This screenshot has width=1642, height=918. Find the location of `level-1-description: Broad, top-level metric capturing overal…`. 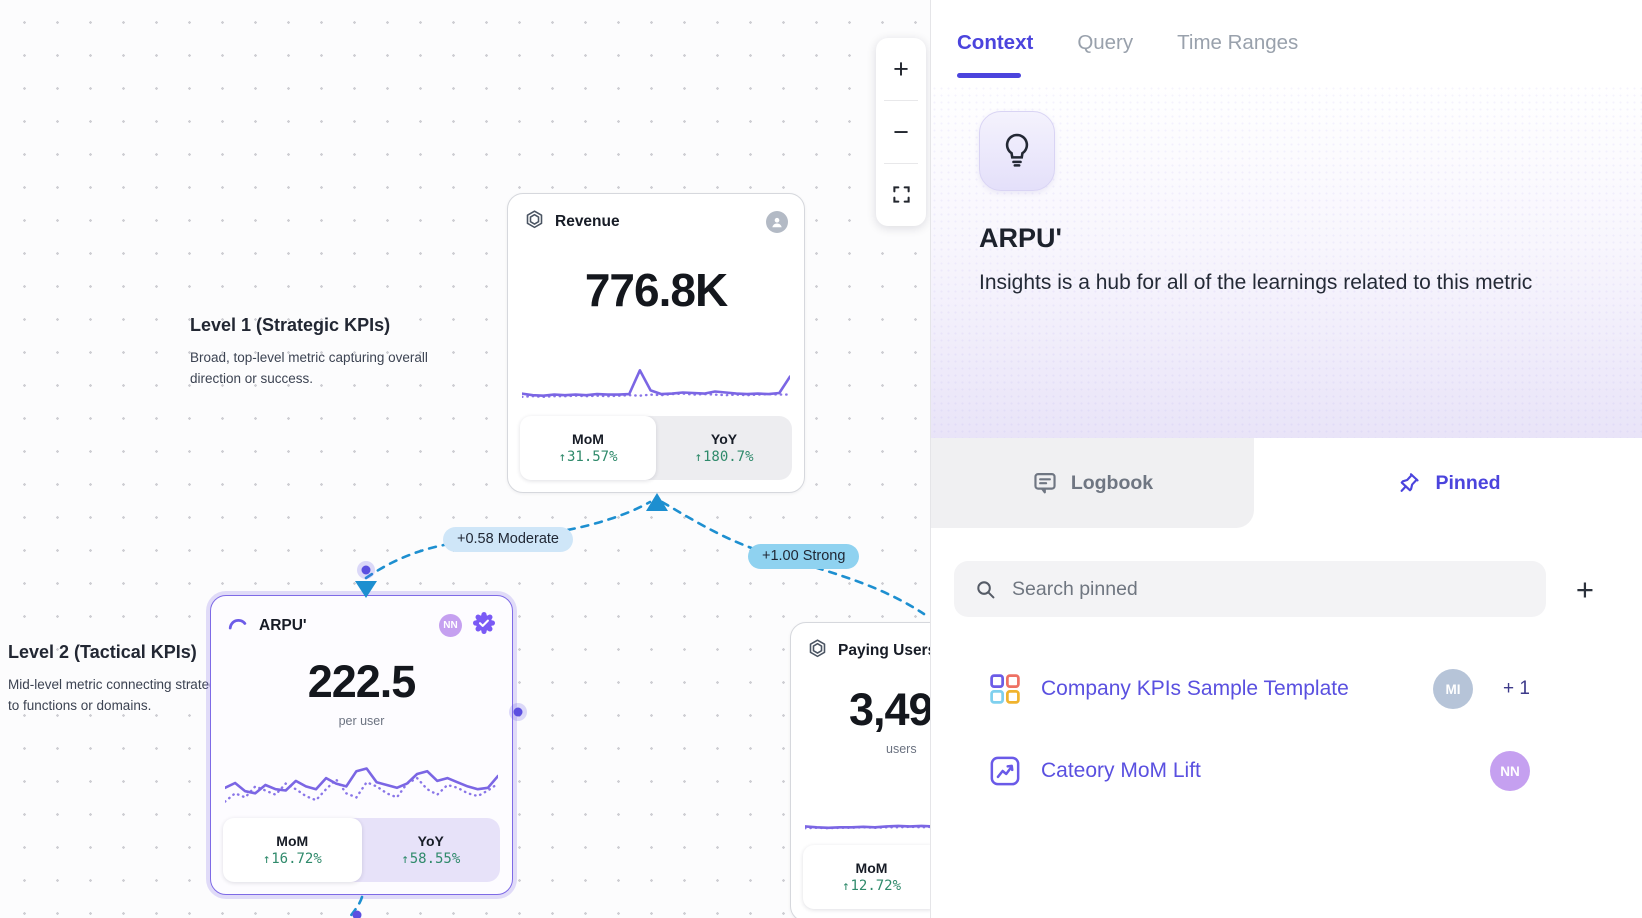

level-1-description: Broad, top-level metric capturing overal… is located at coordinates (309, 368).